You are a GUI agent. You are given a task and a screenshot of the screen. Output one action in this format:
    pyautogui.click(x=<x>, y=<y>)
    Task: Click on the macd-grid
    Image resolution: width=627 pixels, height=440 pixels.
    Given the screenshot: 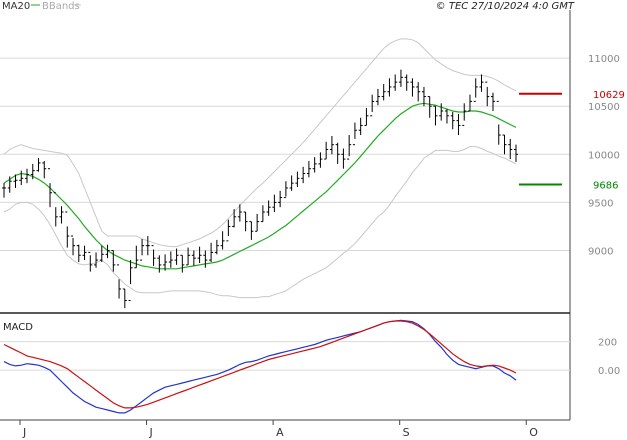 What is the action you would take?
    pyautogui.click(x=285, y=356)
    